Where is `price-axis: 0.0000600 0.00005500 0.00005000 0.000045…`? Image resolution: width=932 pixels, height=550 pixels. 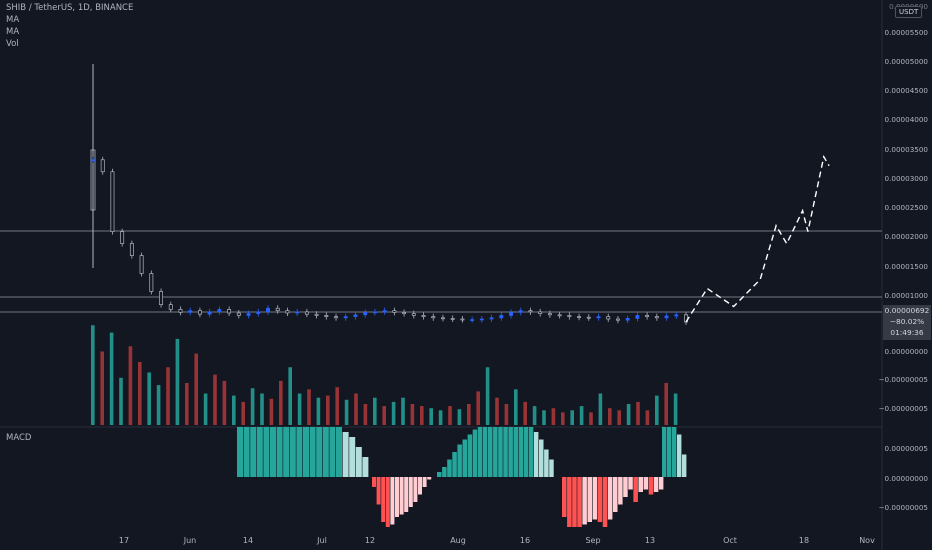 price-axis: 0.0000600 0.00005500 0.00005000 0.000045… is located at coordinates (905, 275).